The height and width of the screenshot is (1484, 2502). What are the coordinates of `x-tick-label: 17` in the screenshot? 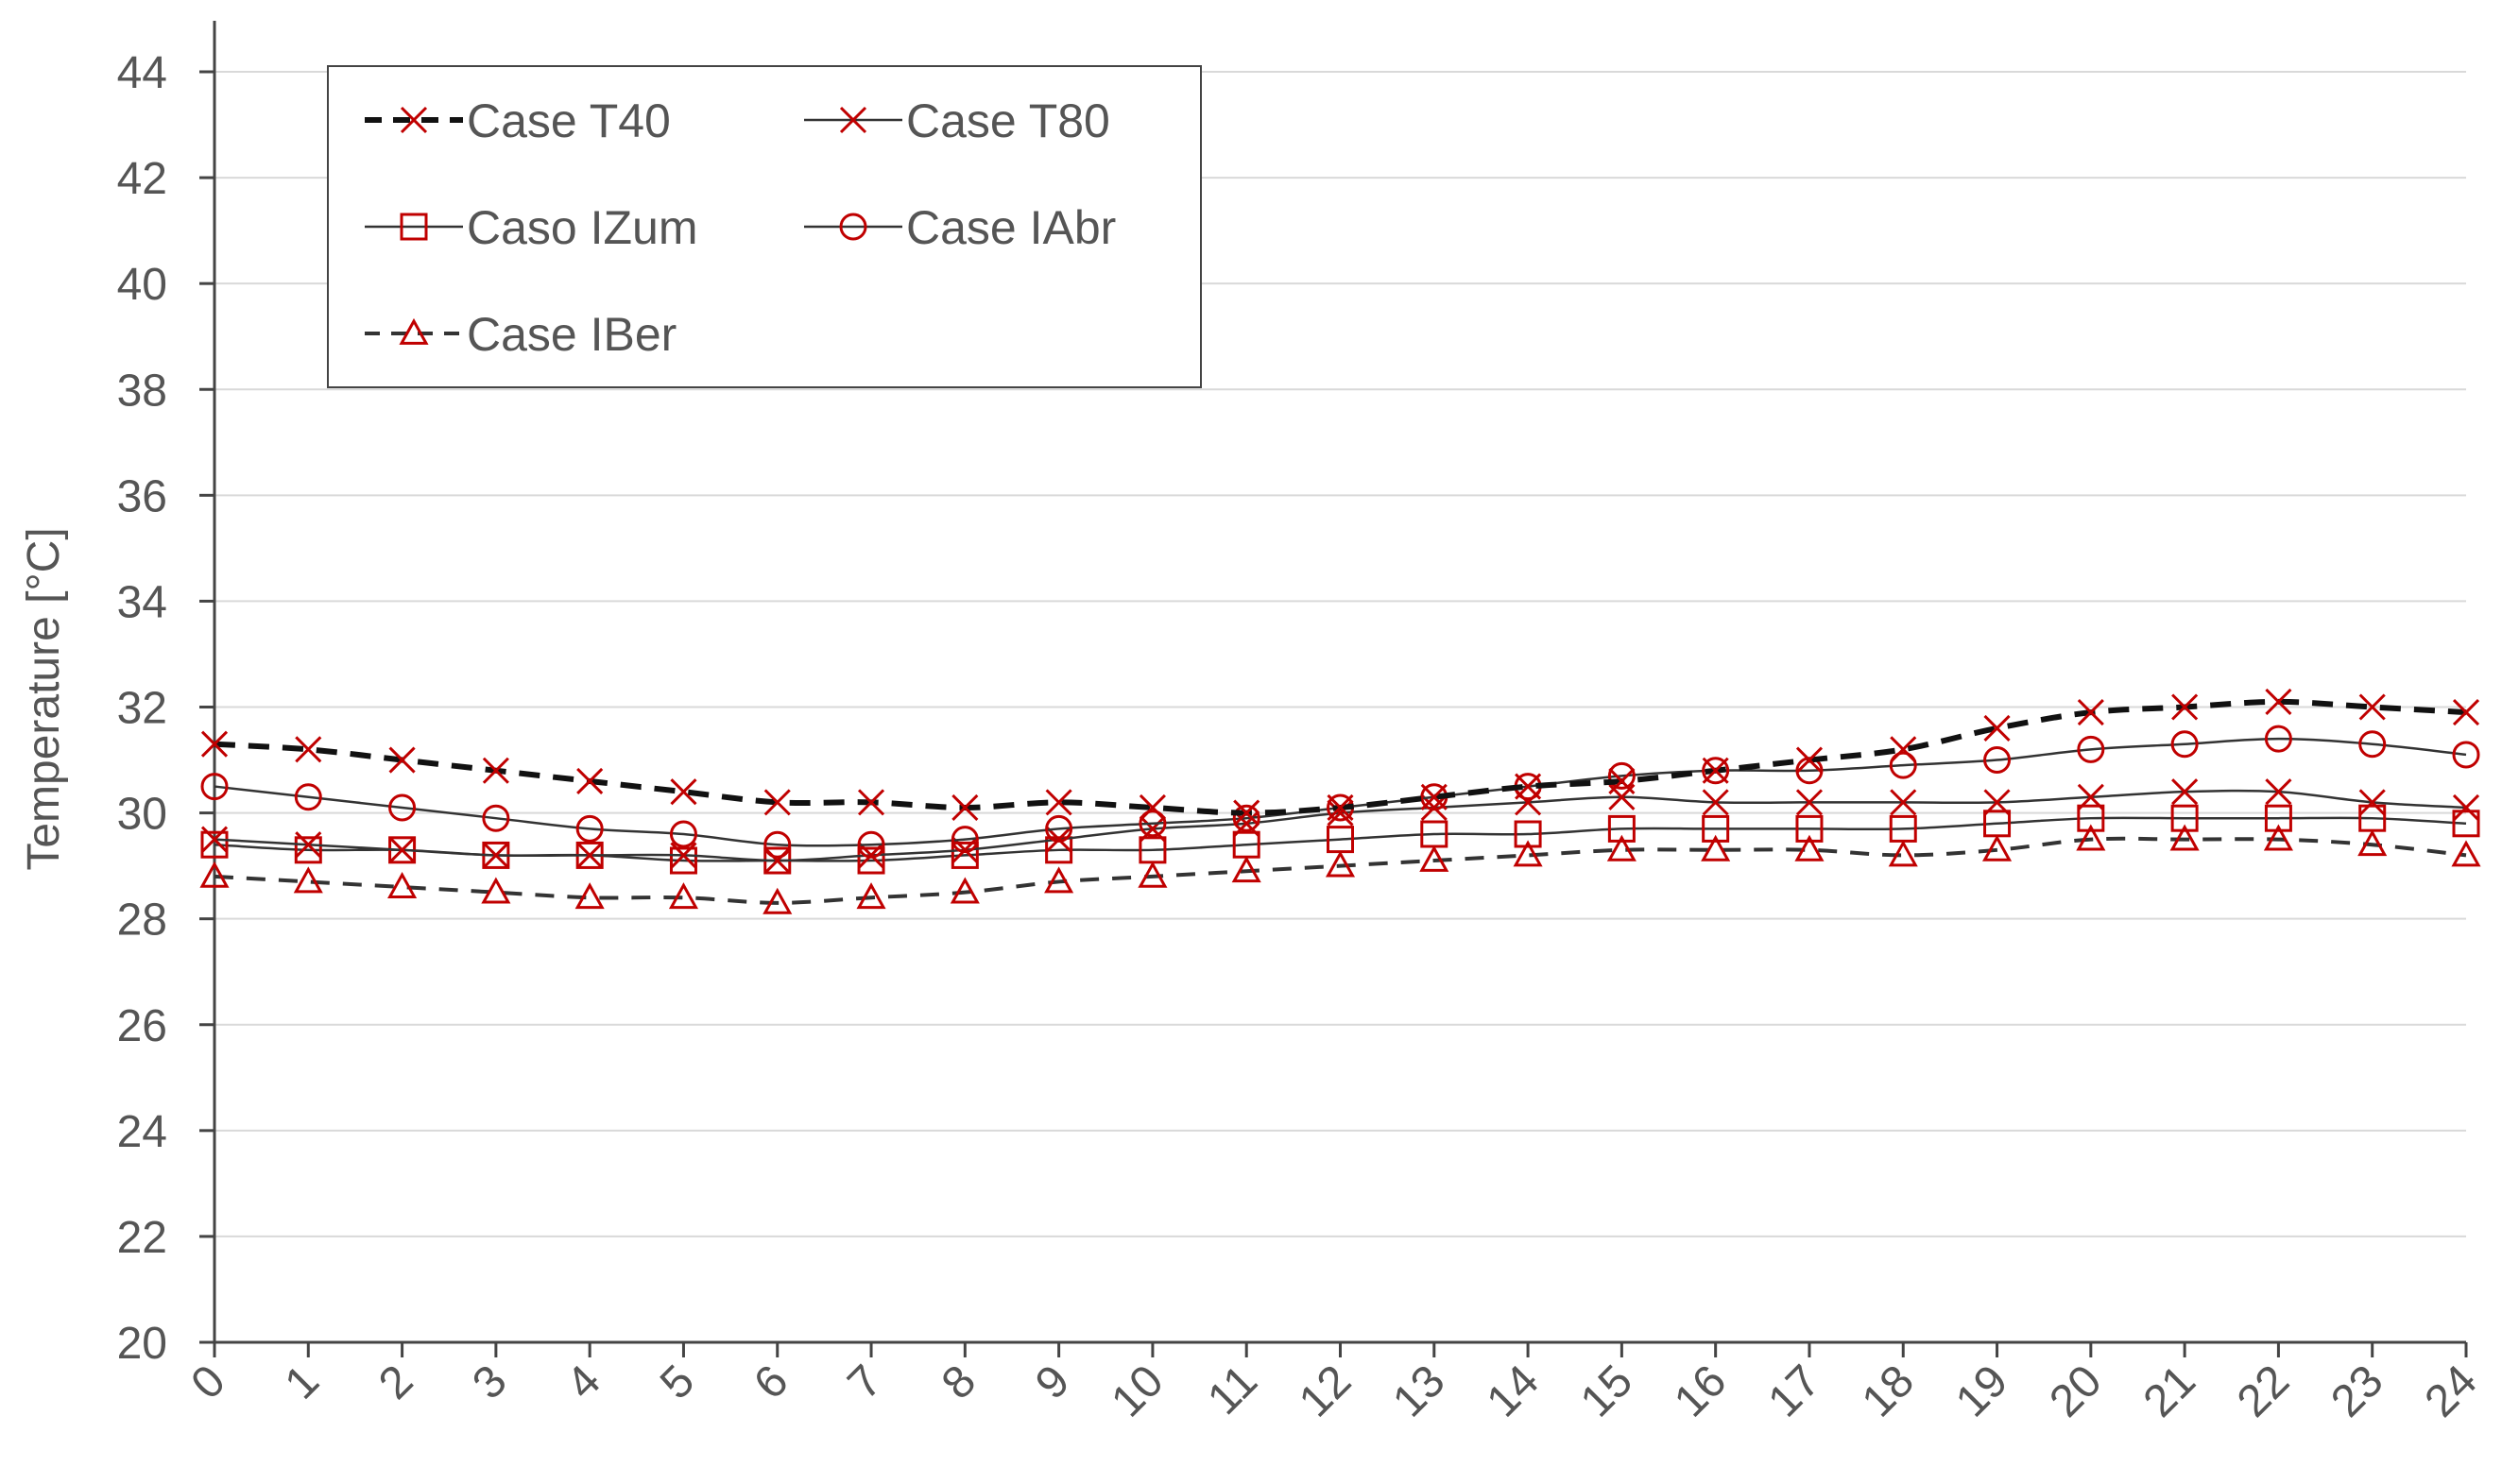 It's located at (1794, 1391).